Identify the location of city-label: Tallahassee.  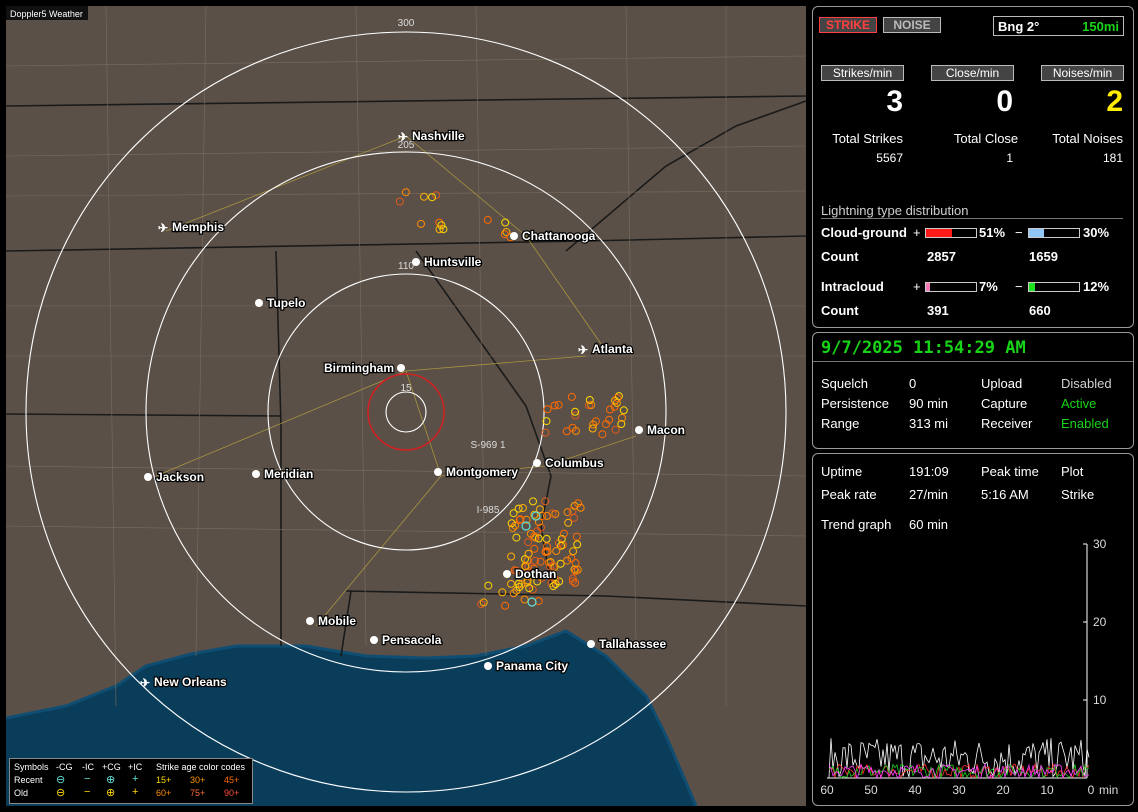
(632, 644).